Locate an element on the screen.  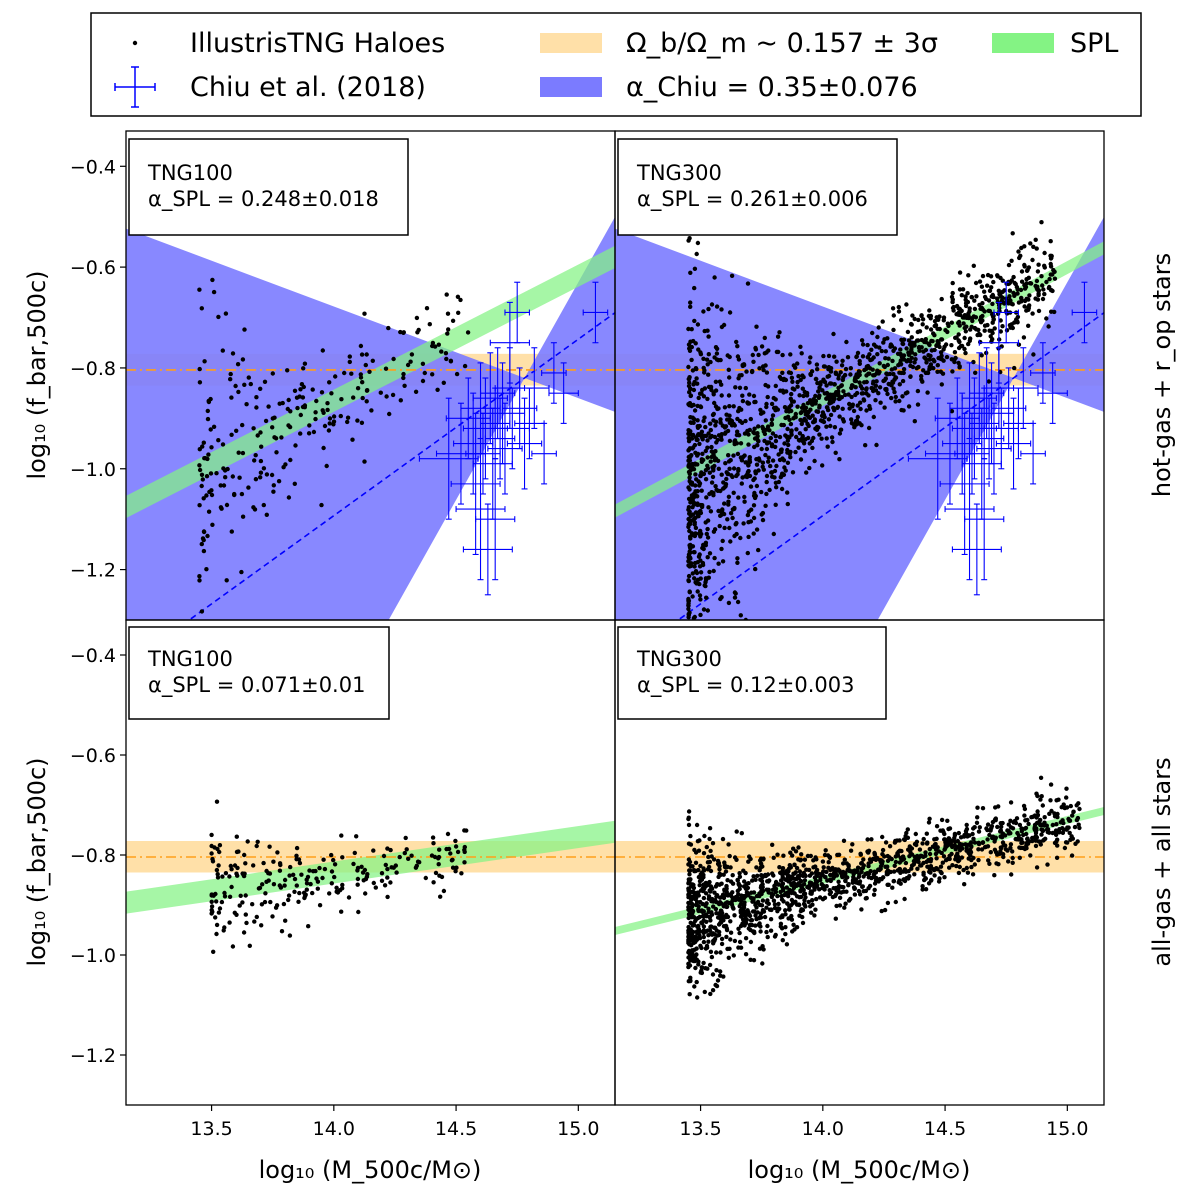
halo-points is located at coordinates (334, 445).